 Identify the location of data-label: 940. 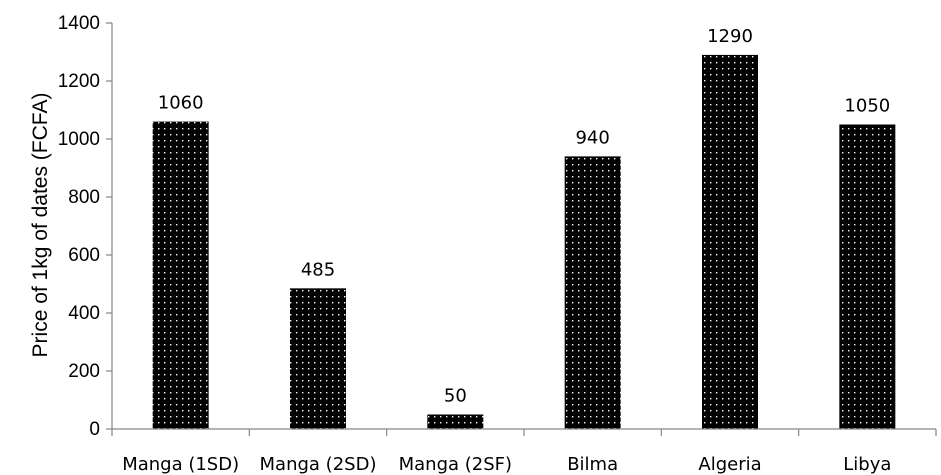
(592, 137).